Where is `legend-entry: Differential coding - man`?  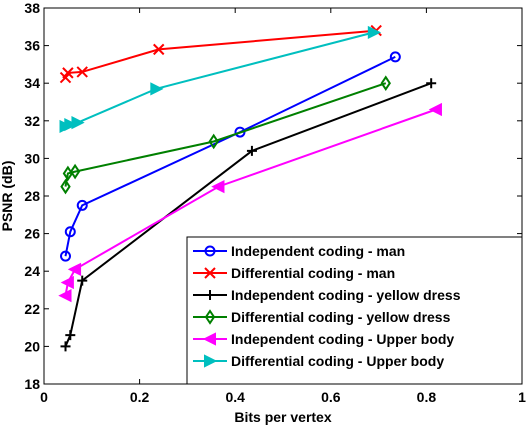 legend-entry: Differential coding - man is located at coordinates (294, 273).